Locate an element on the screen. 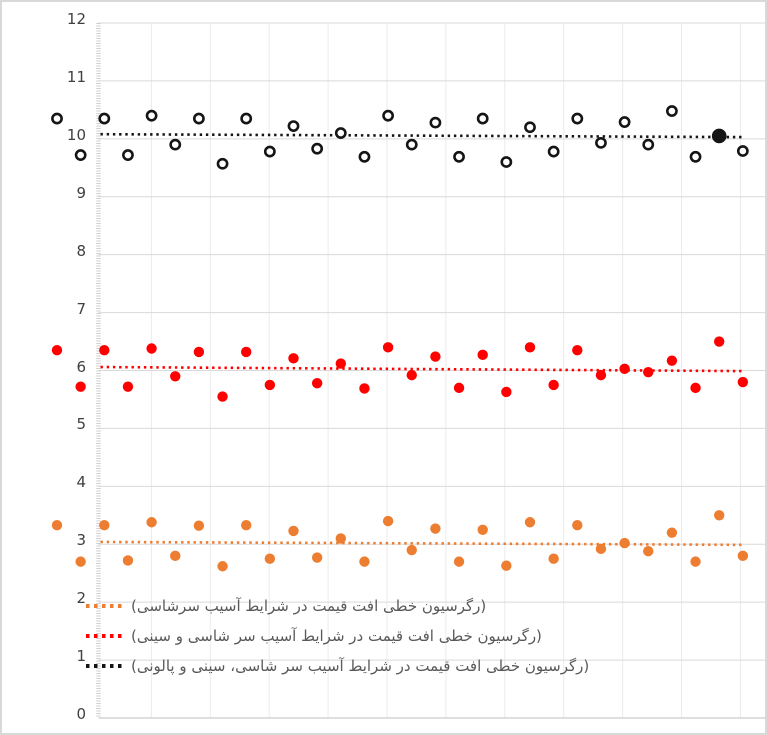 This screenshot has width=767, height=735. trend-orange is located at coordinates (421, 543).